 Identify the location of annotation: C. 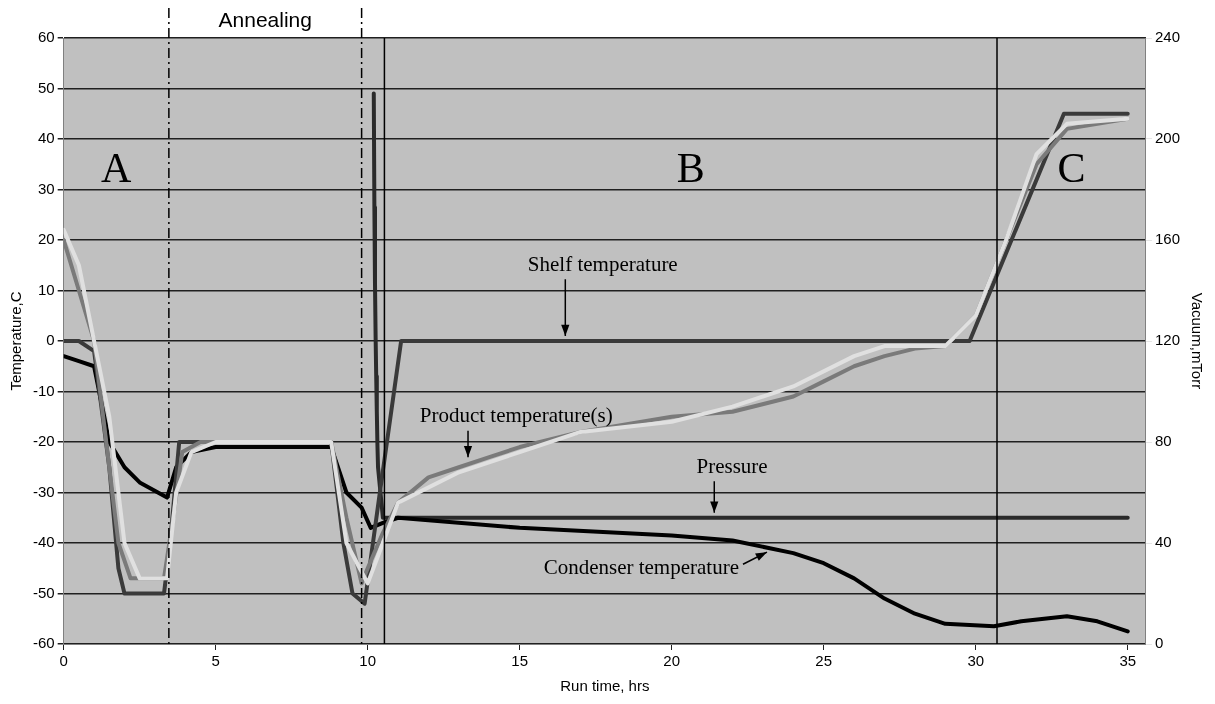
(1071, 168).